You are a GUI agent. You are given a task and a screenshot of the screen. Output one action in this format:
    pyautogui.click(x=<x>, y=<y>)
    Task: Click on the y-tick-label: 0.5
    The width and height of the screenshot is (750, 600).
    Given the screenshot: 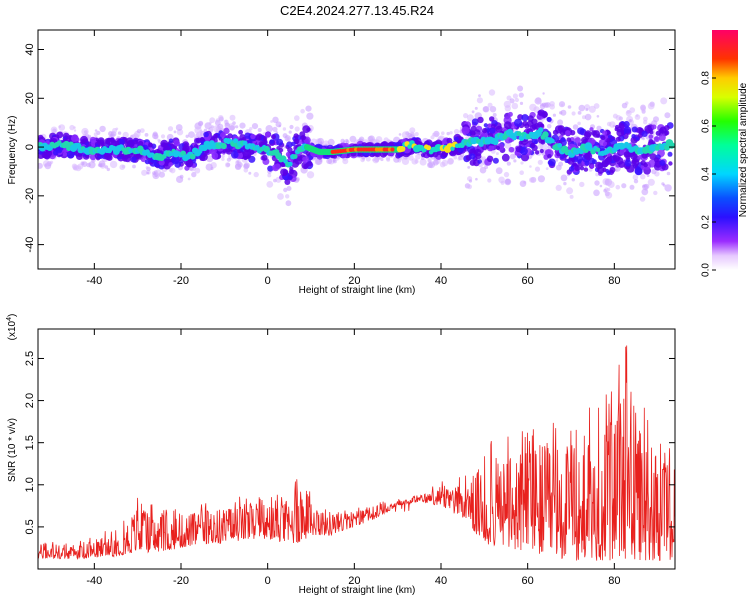 What is the action you would take?
    pyautogui.click(x=30, y=526)
    